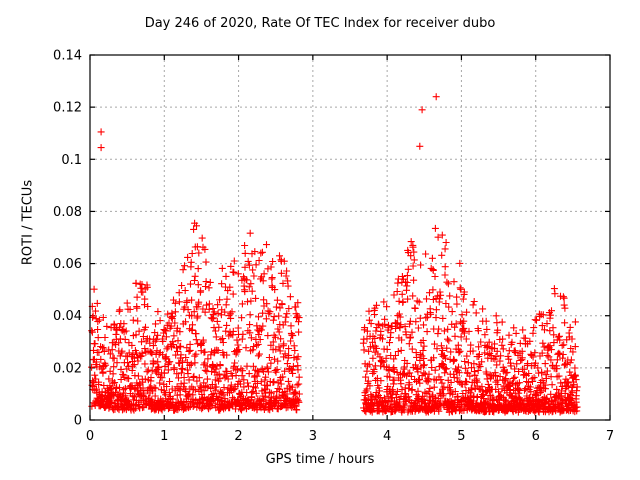 The width and height of the screenshot is (640, 480). I want to click on y-tick-label: 0, so click(78, 421).